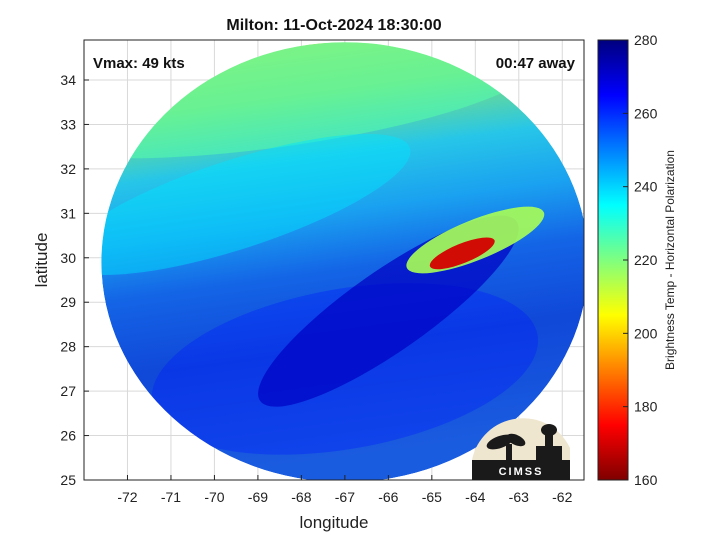  I want to click on x-tick-label: -62, so click(562, 497).